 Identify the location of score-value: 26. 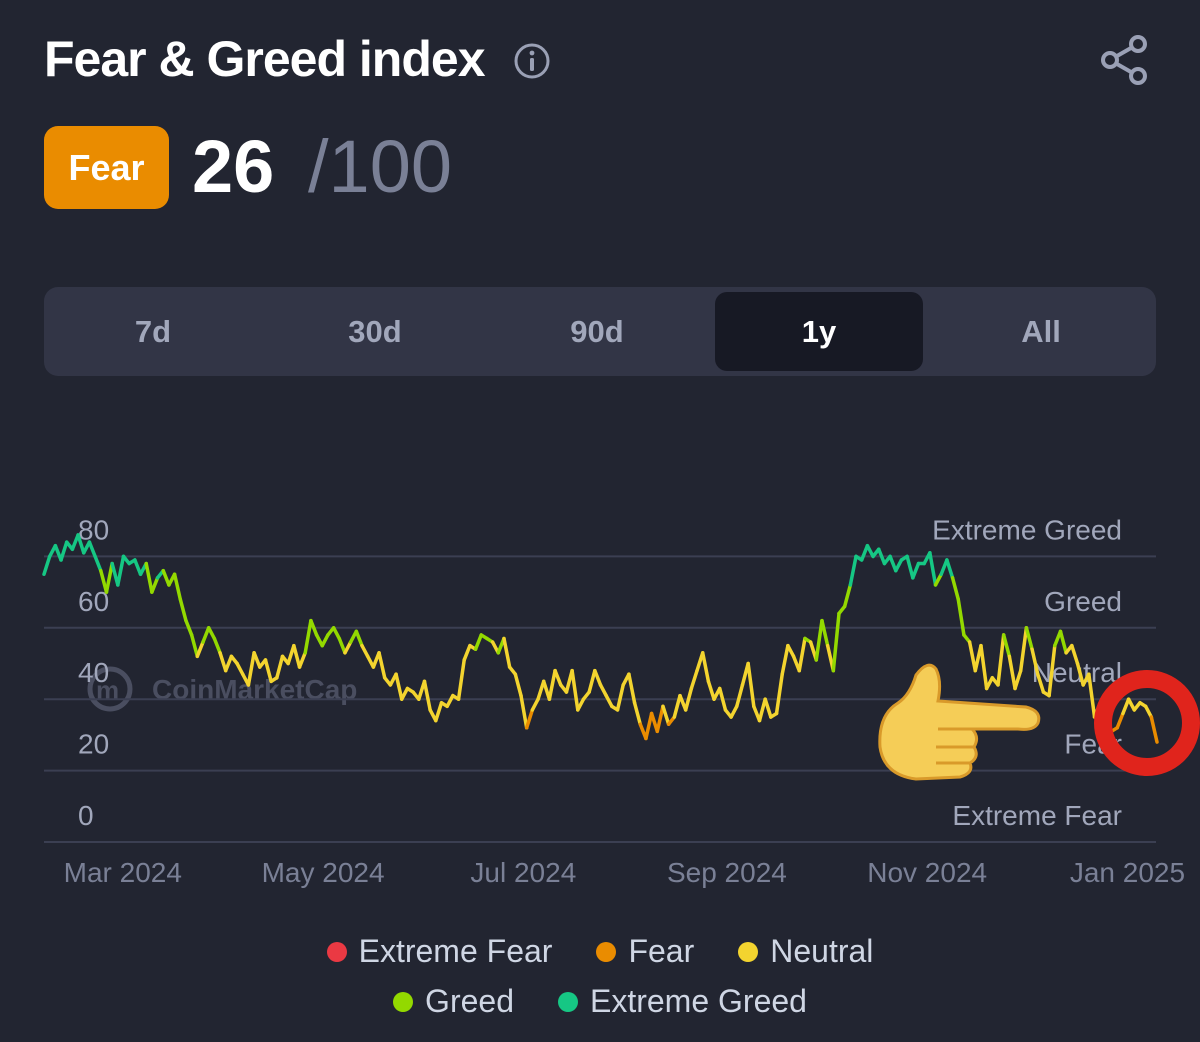
(233, 166).